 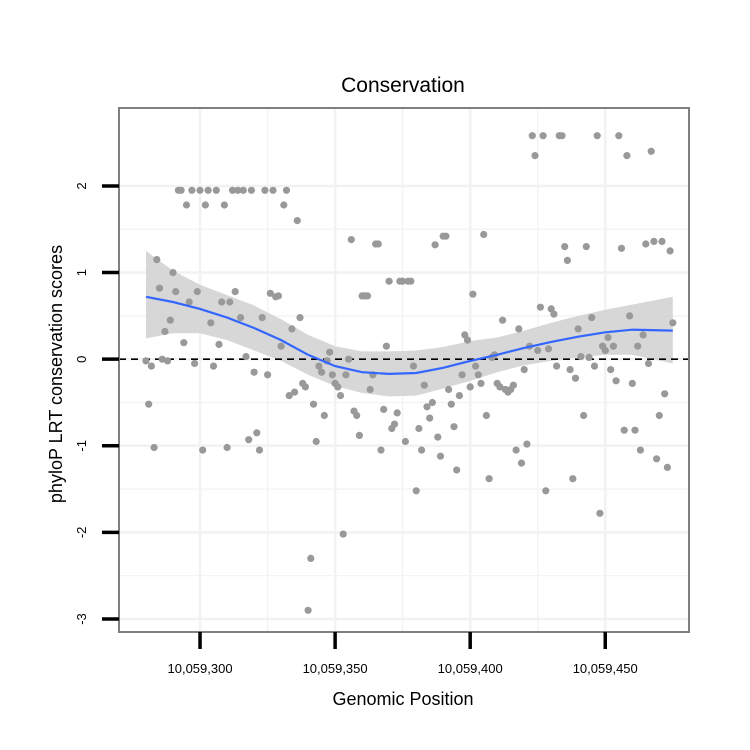 I want to click on y-tick-label: 1, so click(x=81, y=272).